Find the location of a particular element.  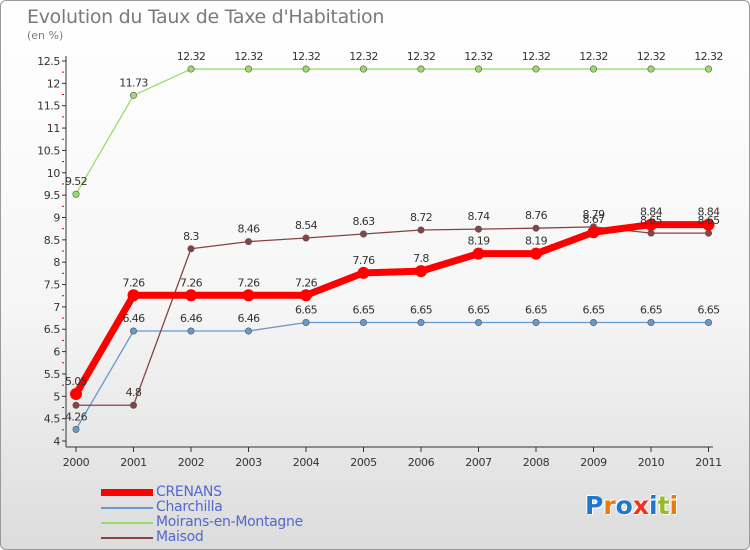

proxiti-logo: Proxiti is located at coordinates (631, 505).